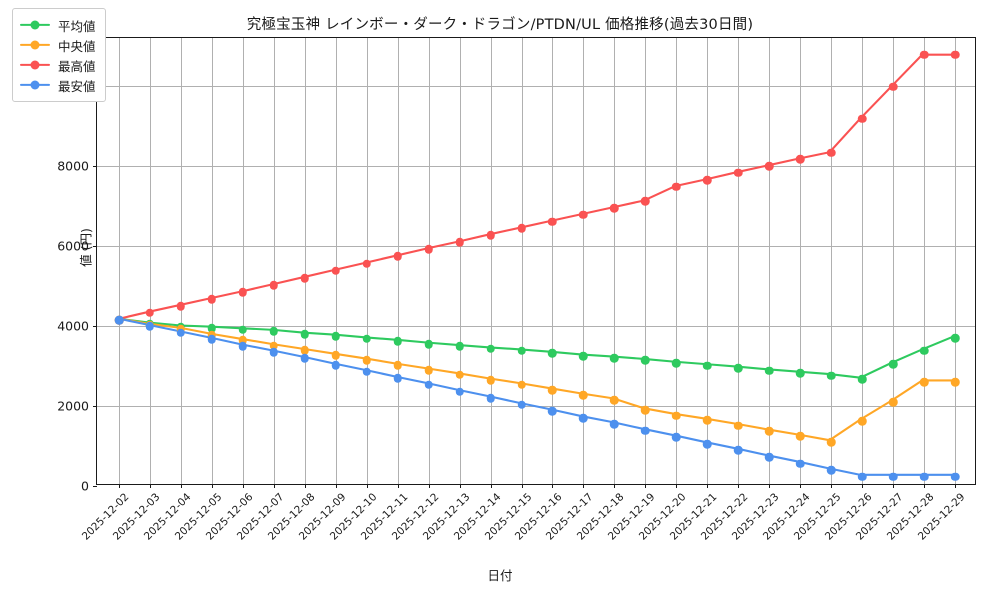  I want to click on x-axis-title: 日付, so click(500, 575).